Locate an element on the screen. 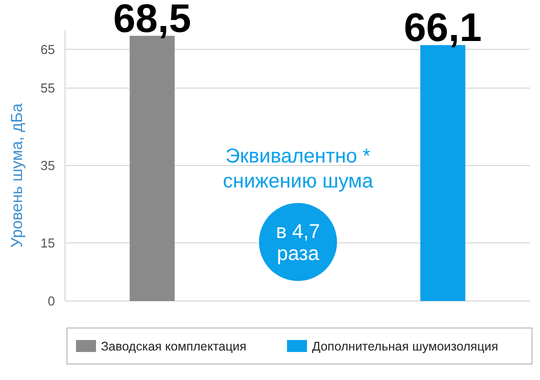  annotation: Эквивалентно * снижению шума is located at coordinates (298, 169).